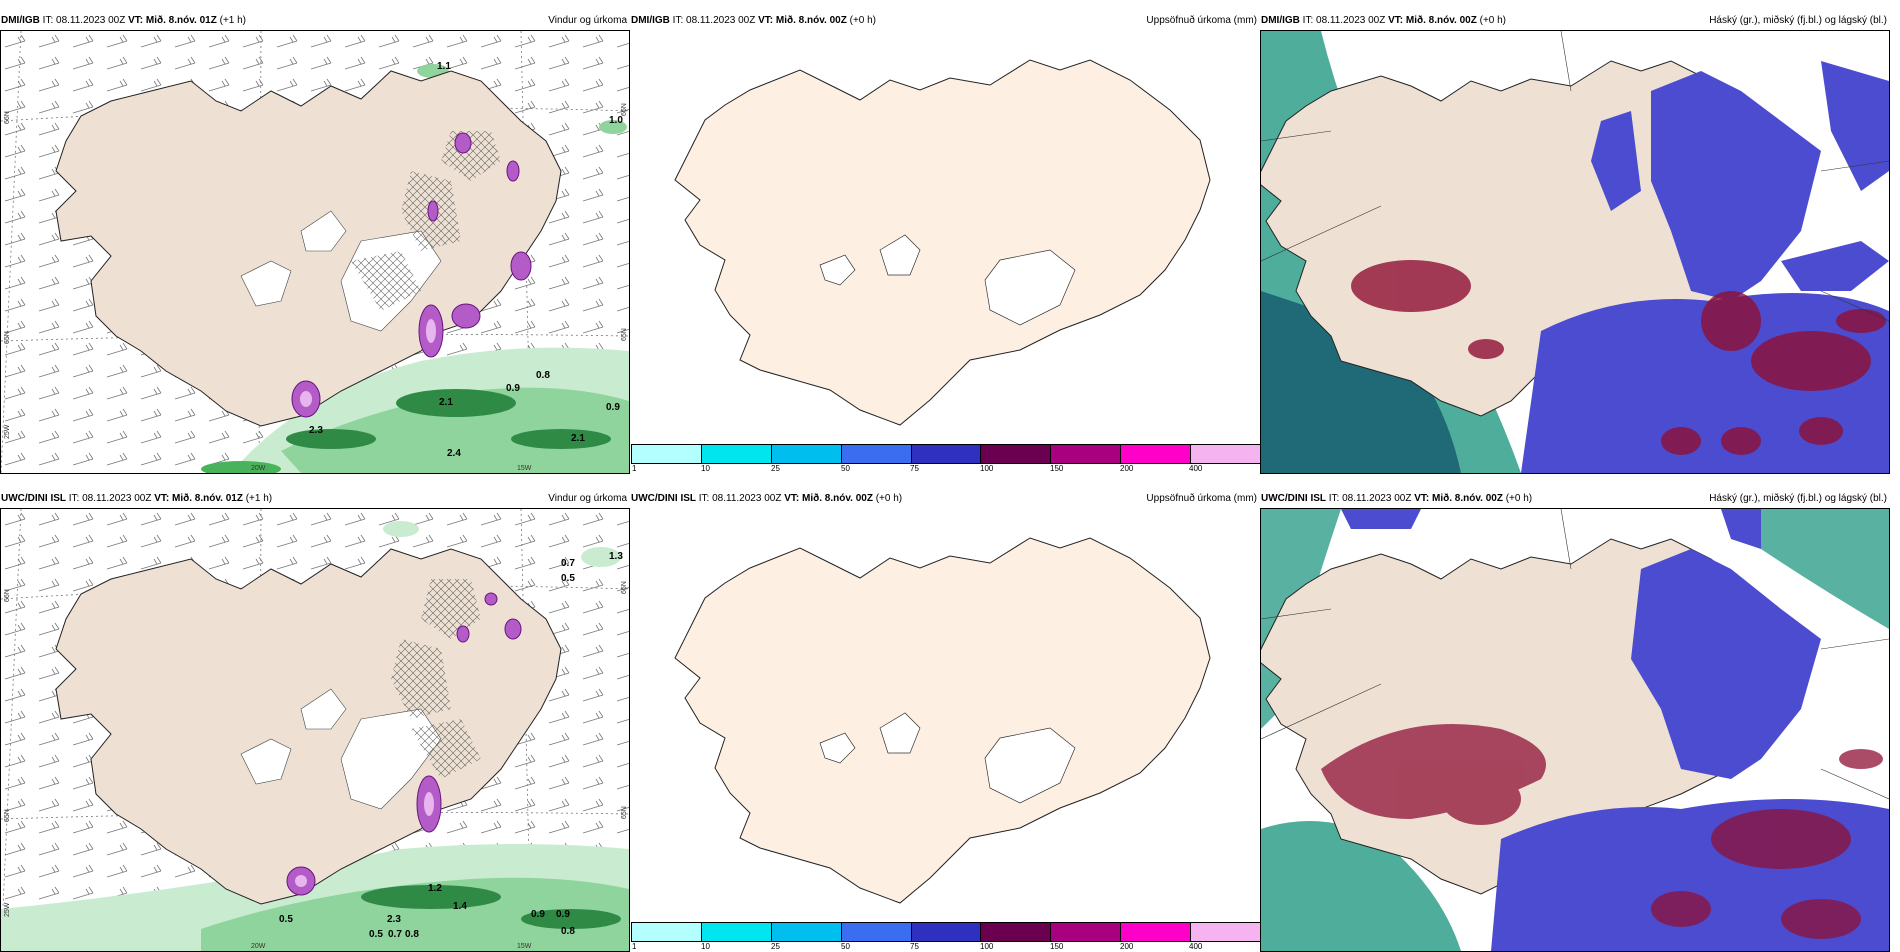  What do you see at coordinates (7, 909) in the screenshot?
I see `lon-label: 25W` at bounding box center [7, 909].